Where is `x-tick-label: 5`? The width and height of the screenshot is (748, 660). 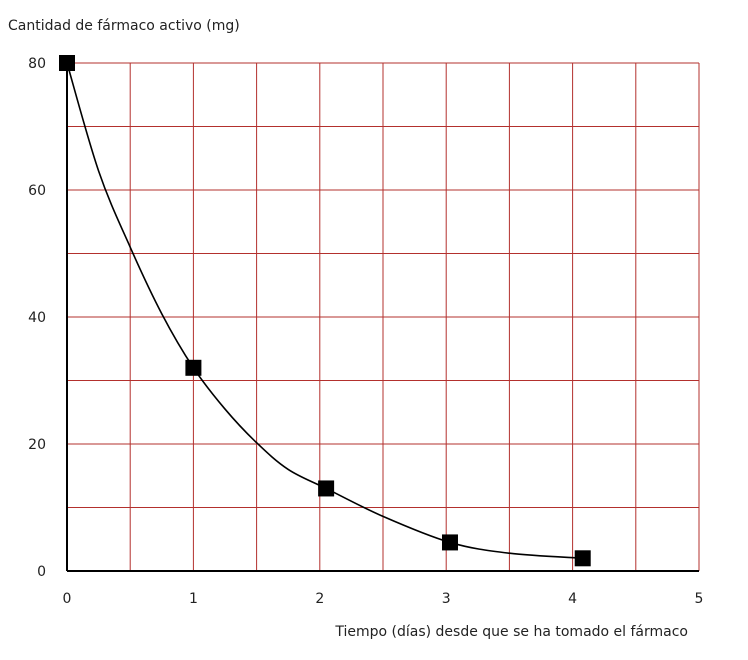 x-tick-label: 5 is located at coordinates (699, 599).